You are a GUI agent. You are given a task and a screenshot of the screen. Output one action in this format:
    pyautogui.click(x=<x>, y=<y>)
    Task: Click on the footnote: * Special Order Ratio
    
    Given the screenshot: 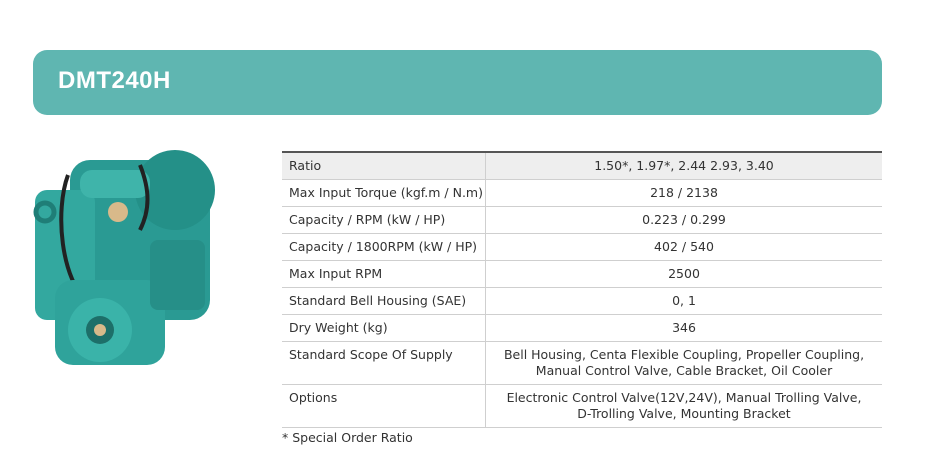 What is the action you would take?
    pyautogui.click(x=347, y=437)
    